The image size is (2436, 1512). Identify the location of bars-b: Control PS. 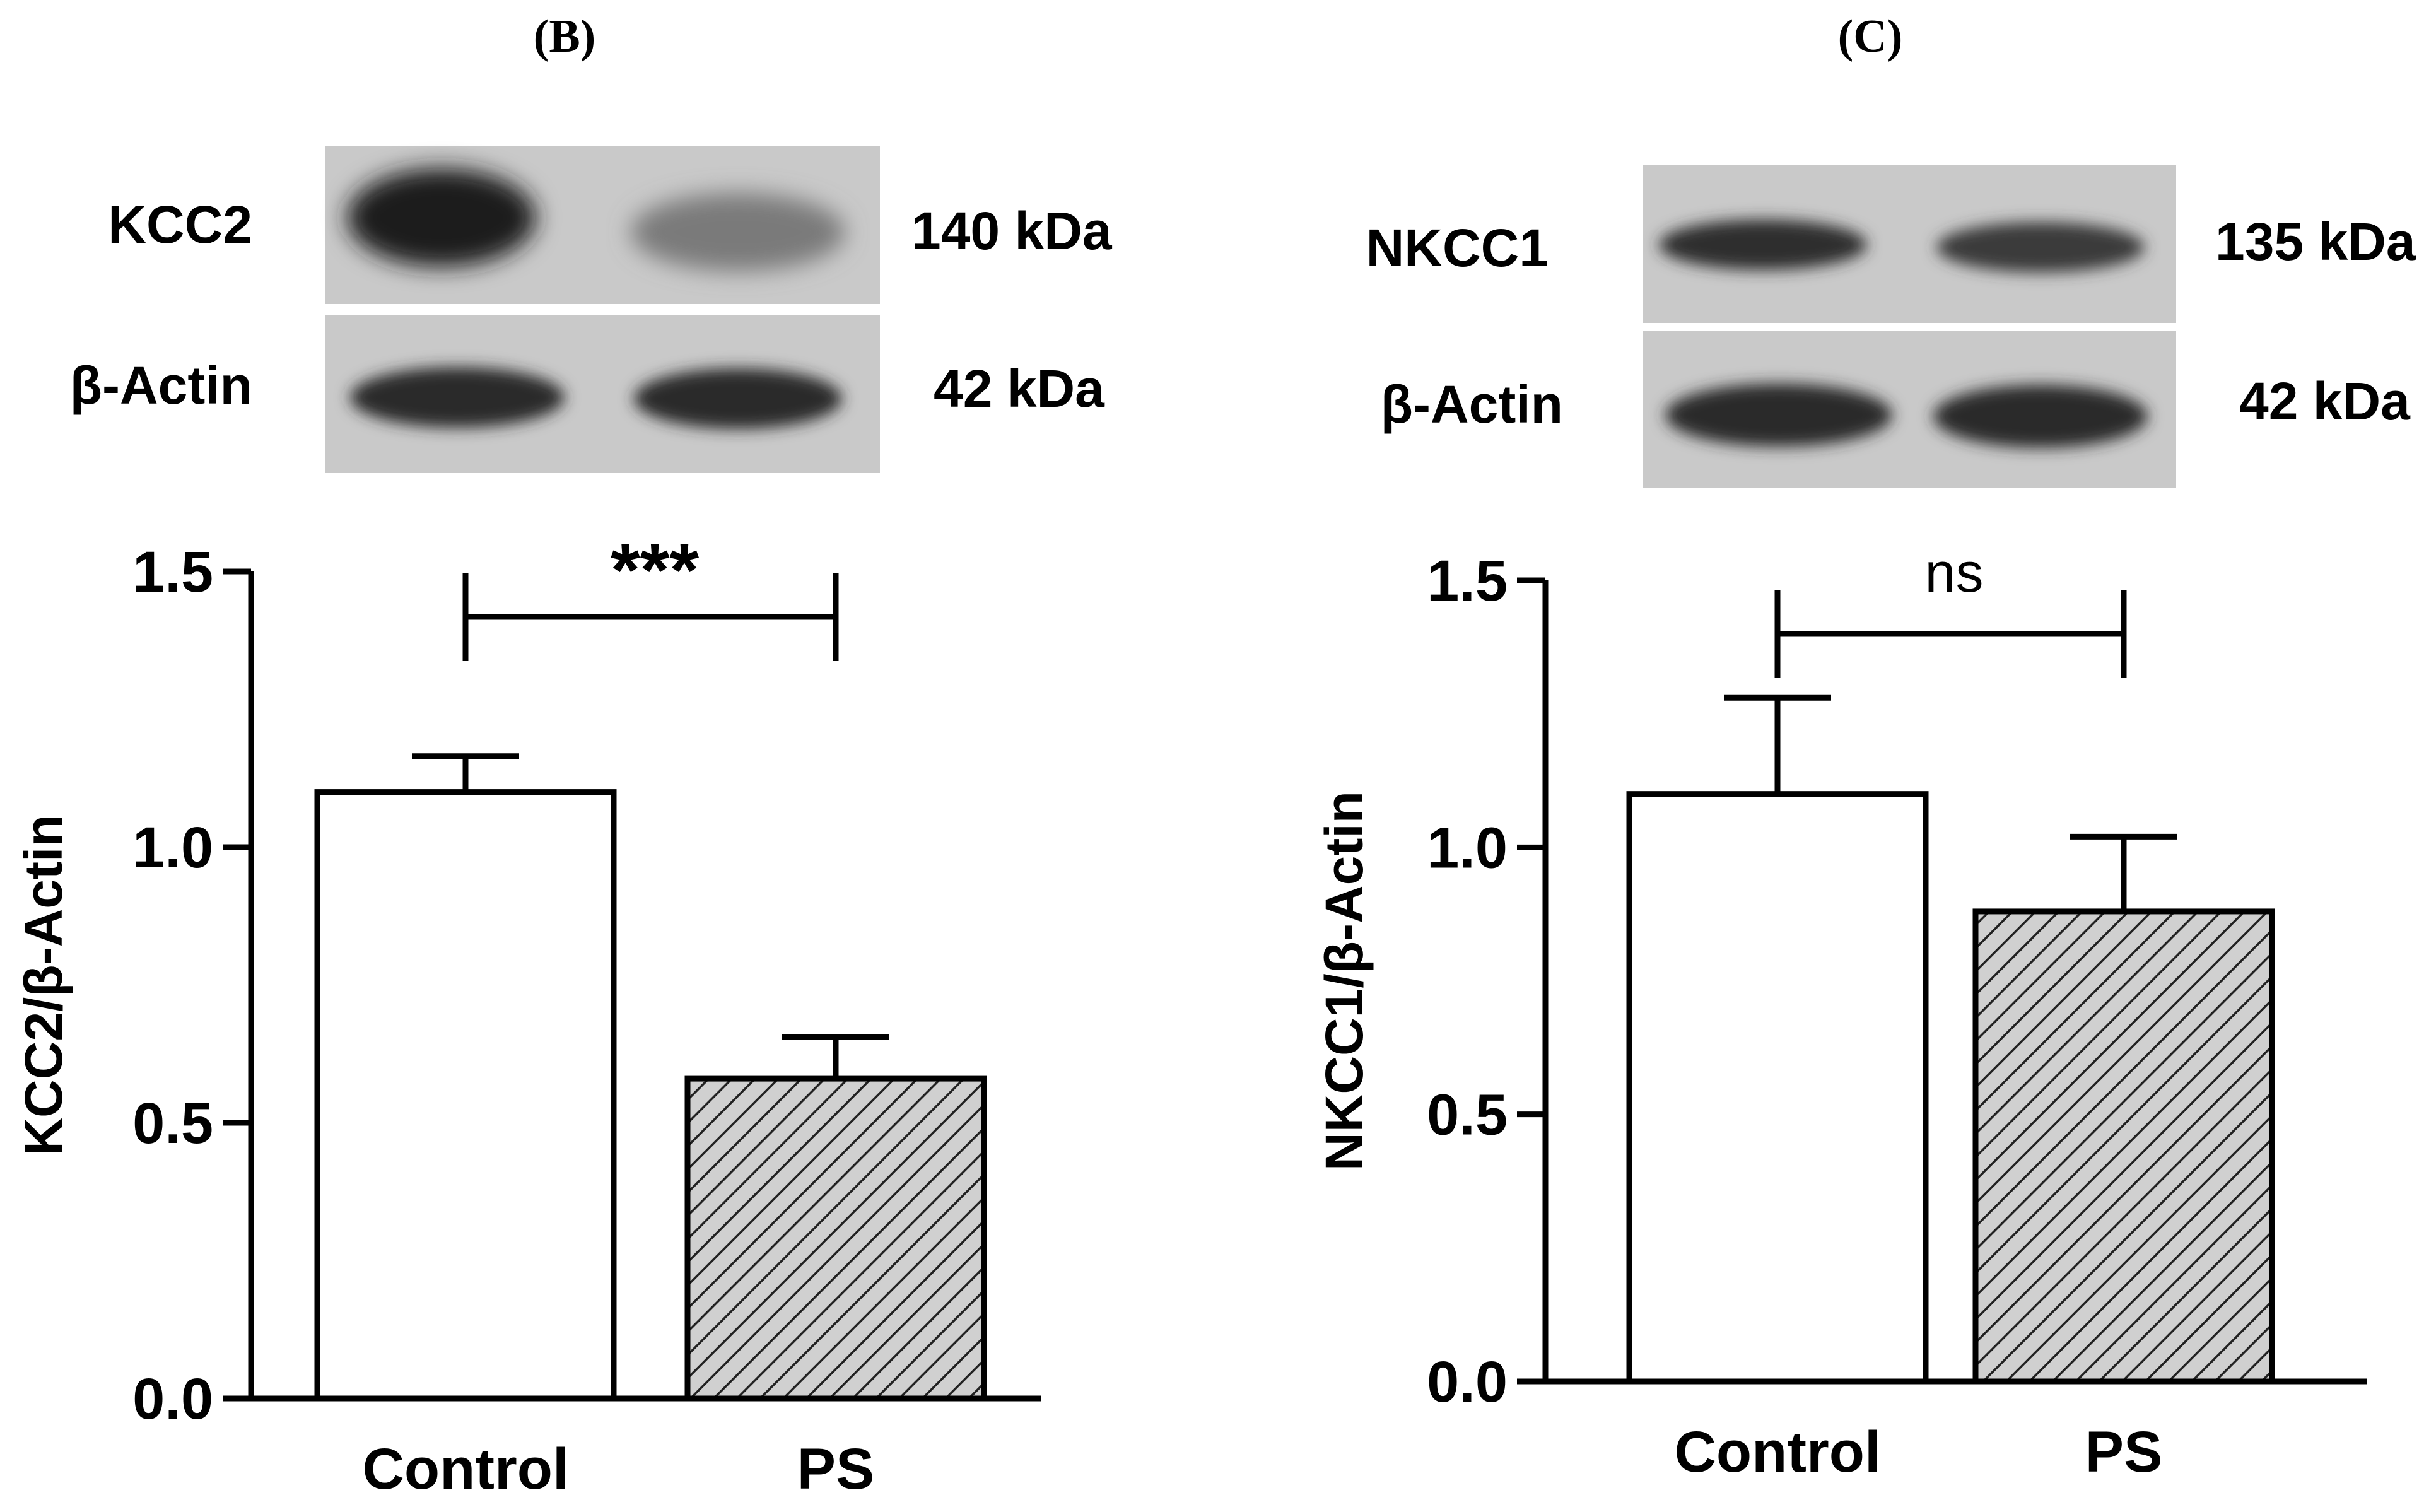
(650, 1127).